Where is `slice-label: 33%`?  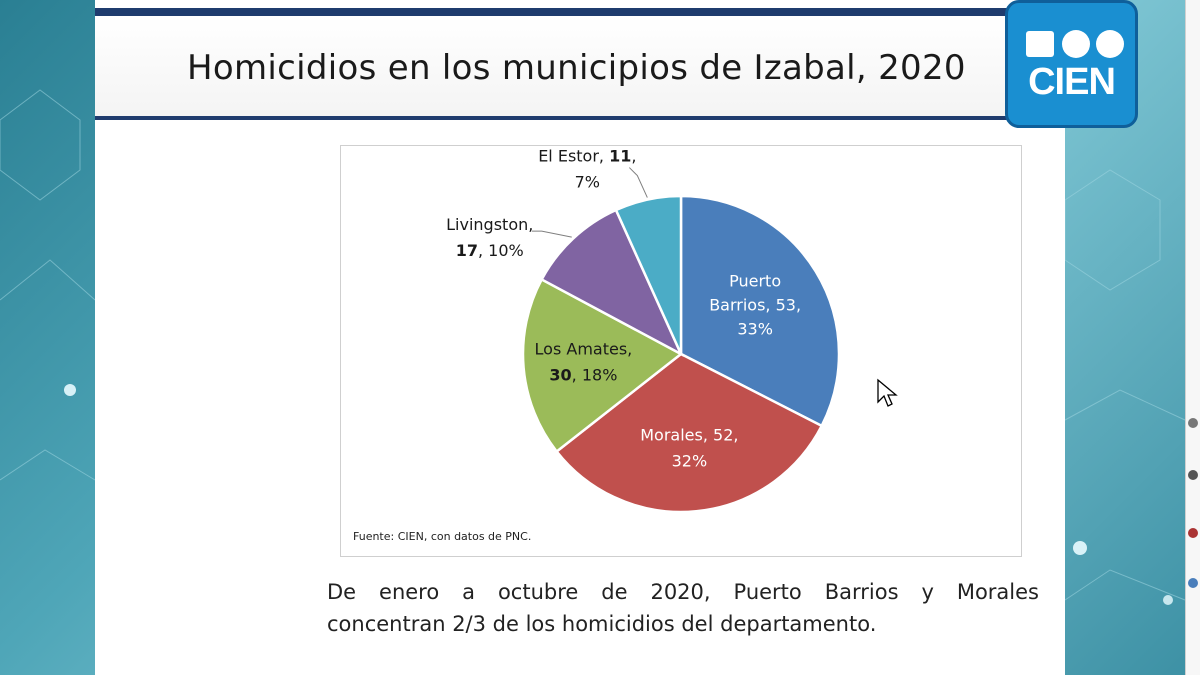 slice-label: 33% is located at coordinates (755, 329).